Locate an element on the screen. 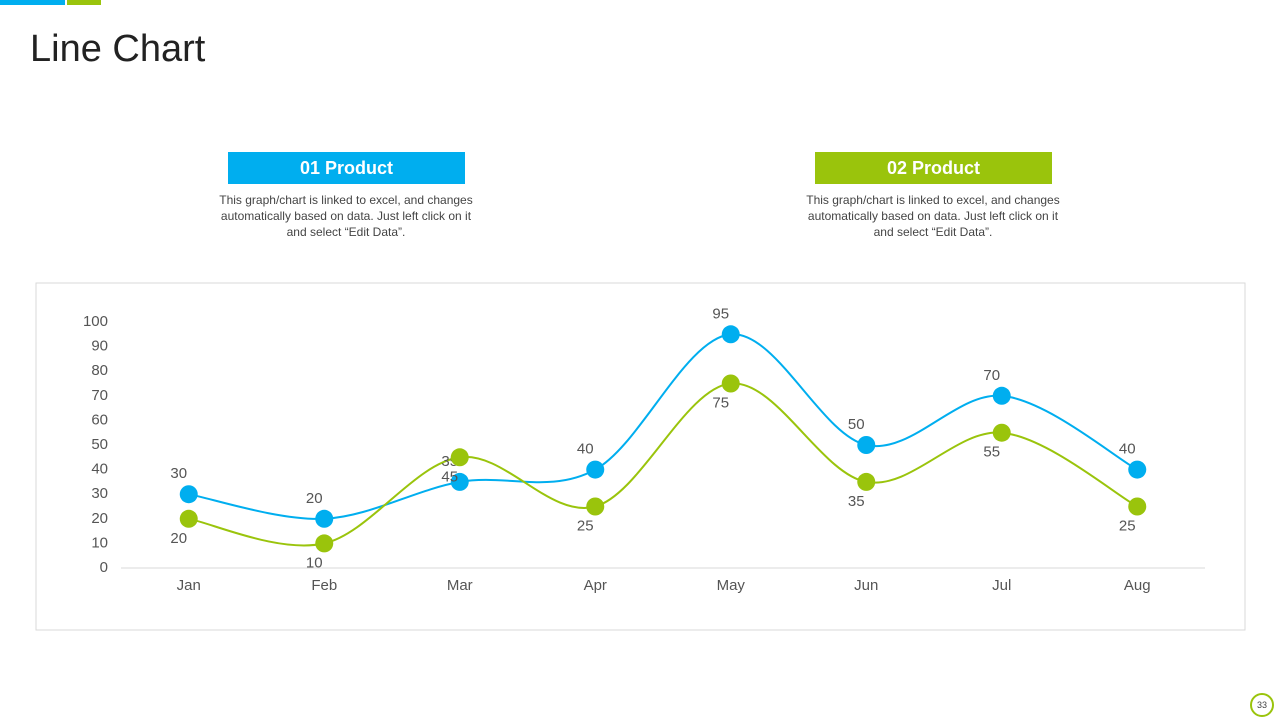 The width and height of the screenshot is (1280, 720). data-label: 75 is located at coordinates (720, 402).